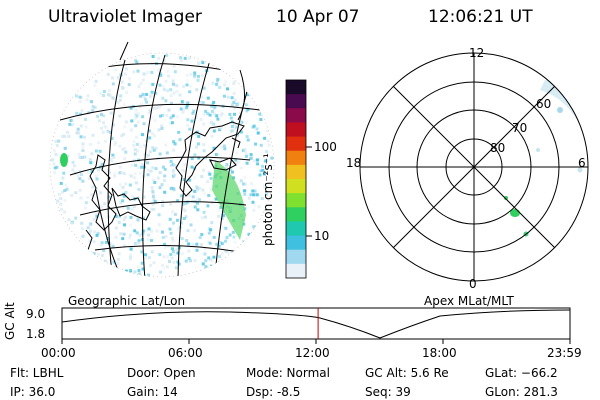 The width and height of the screenshot is (600, 400). I want to click on ip-value: IP: 36.0, so click(33, 392).